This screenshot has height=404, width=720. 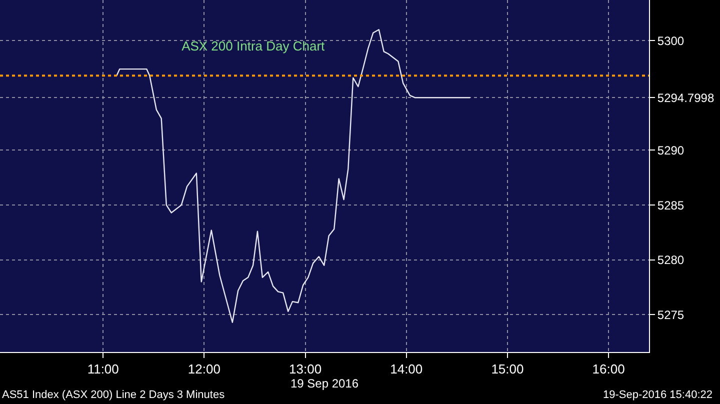 What do you see at coordinates (608, 369) in the screenshot?
I see `x-tick-label: 16:00` at bounding box center [608, 369].